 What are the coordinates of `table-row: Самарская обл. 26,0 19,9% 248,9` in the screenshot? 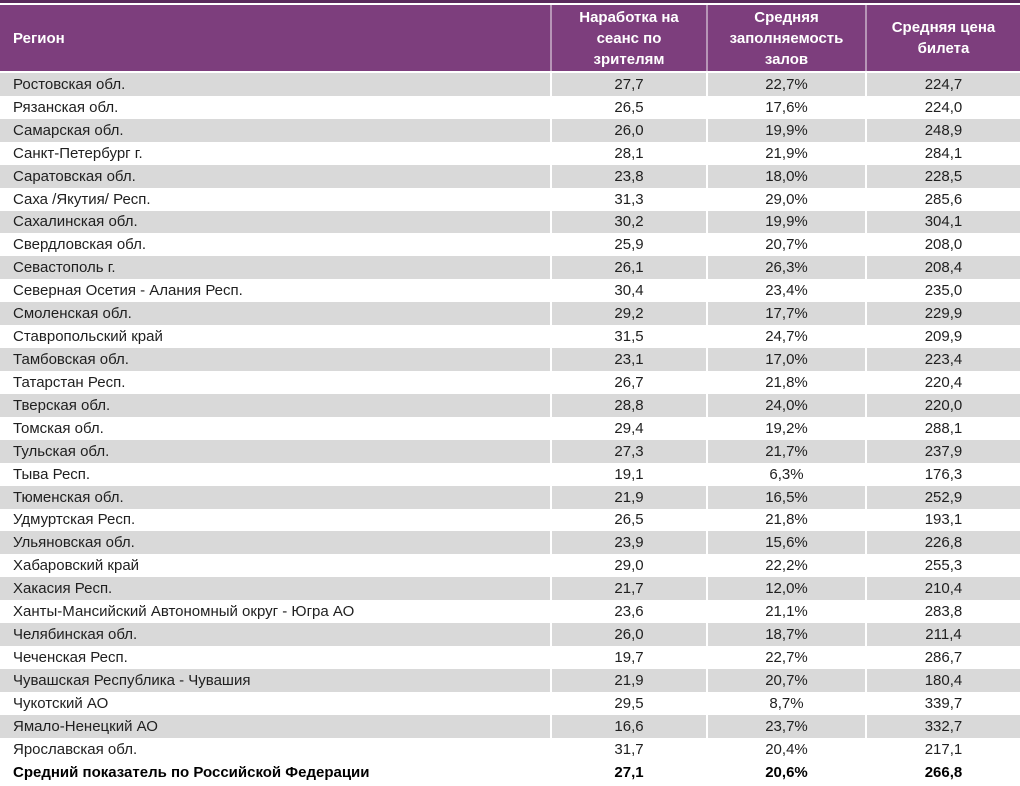 It's located at (510, 130).